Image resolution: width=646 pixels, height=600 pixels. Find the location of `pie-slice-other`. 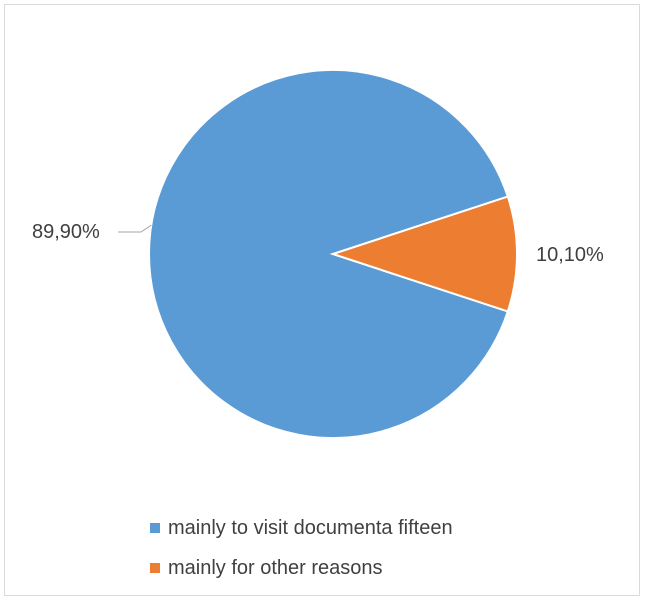

pie-slice-other is located at coordinates (423, 254).